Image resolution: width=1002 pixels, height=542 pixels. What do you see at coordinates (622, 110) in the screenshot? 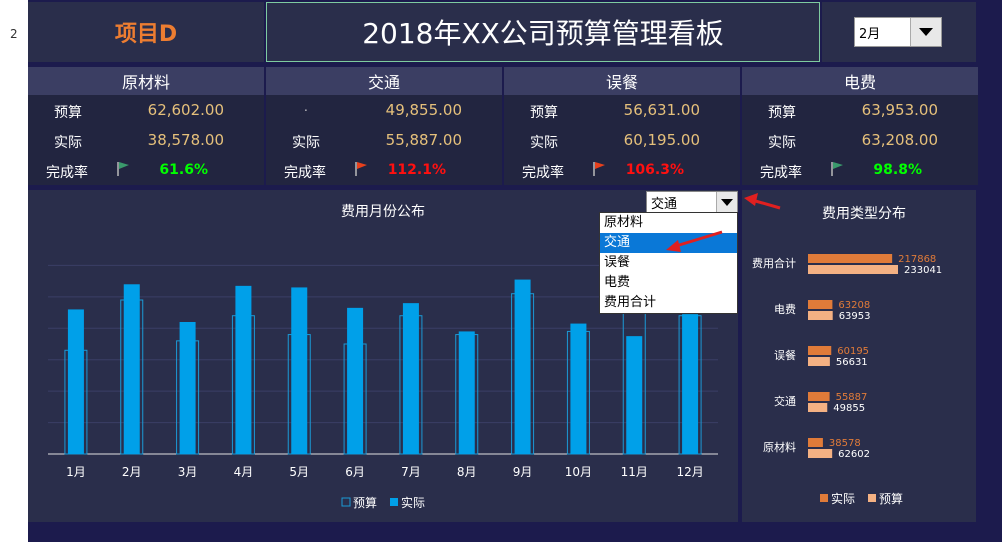
I see `budget-row: 预算 56,631.00` at bounding box center [622, 110].